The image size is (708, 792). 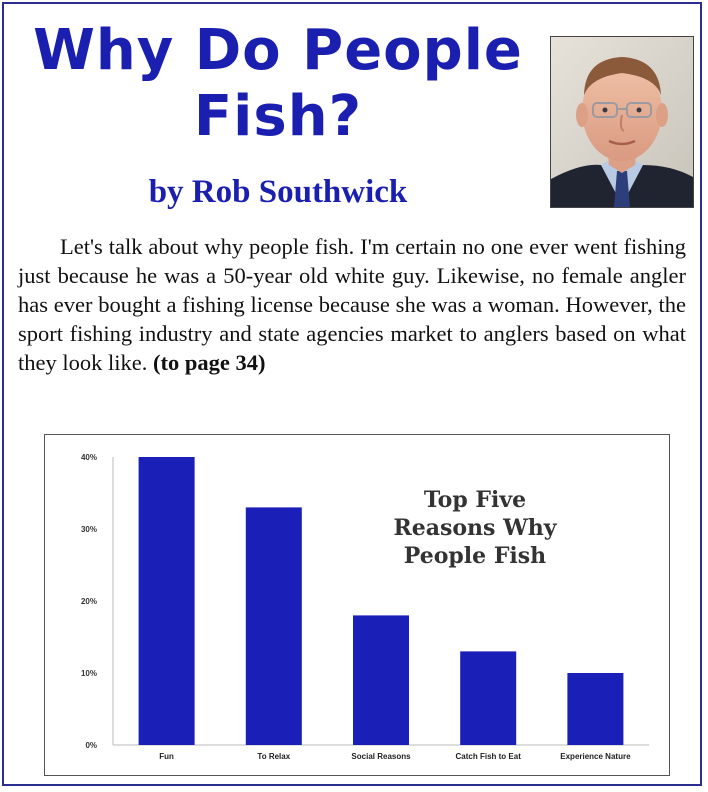 What do you see at coordinates (475, 500) in the screenshot?
I see `chart-title-line: Top Five` at bounding box center [475, 500].